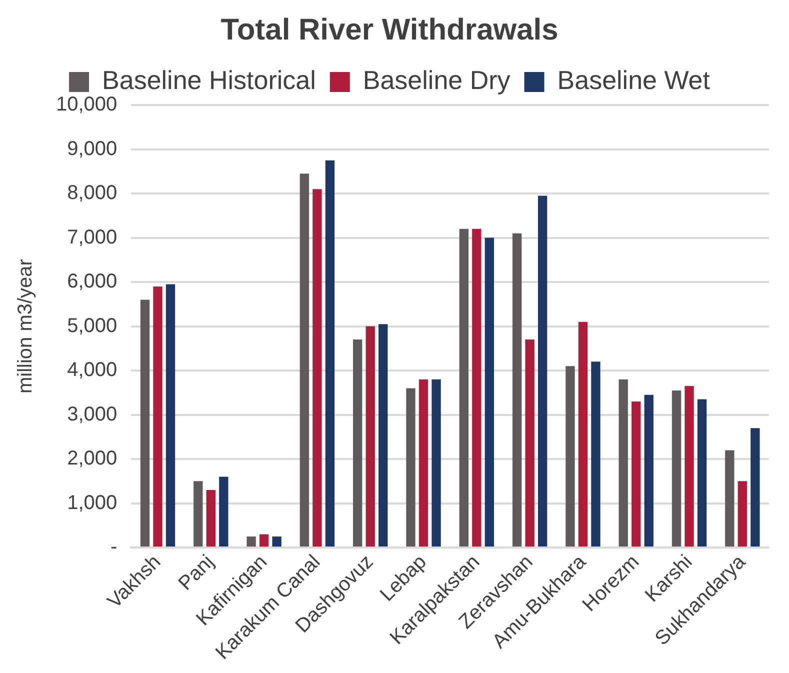 This screenshot has height=673, width=789. Describe the element at coordinates (25, 326) in the screenshot. I see `y-axis-title: million m3/year` at that location.